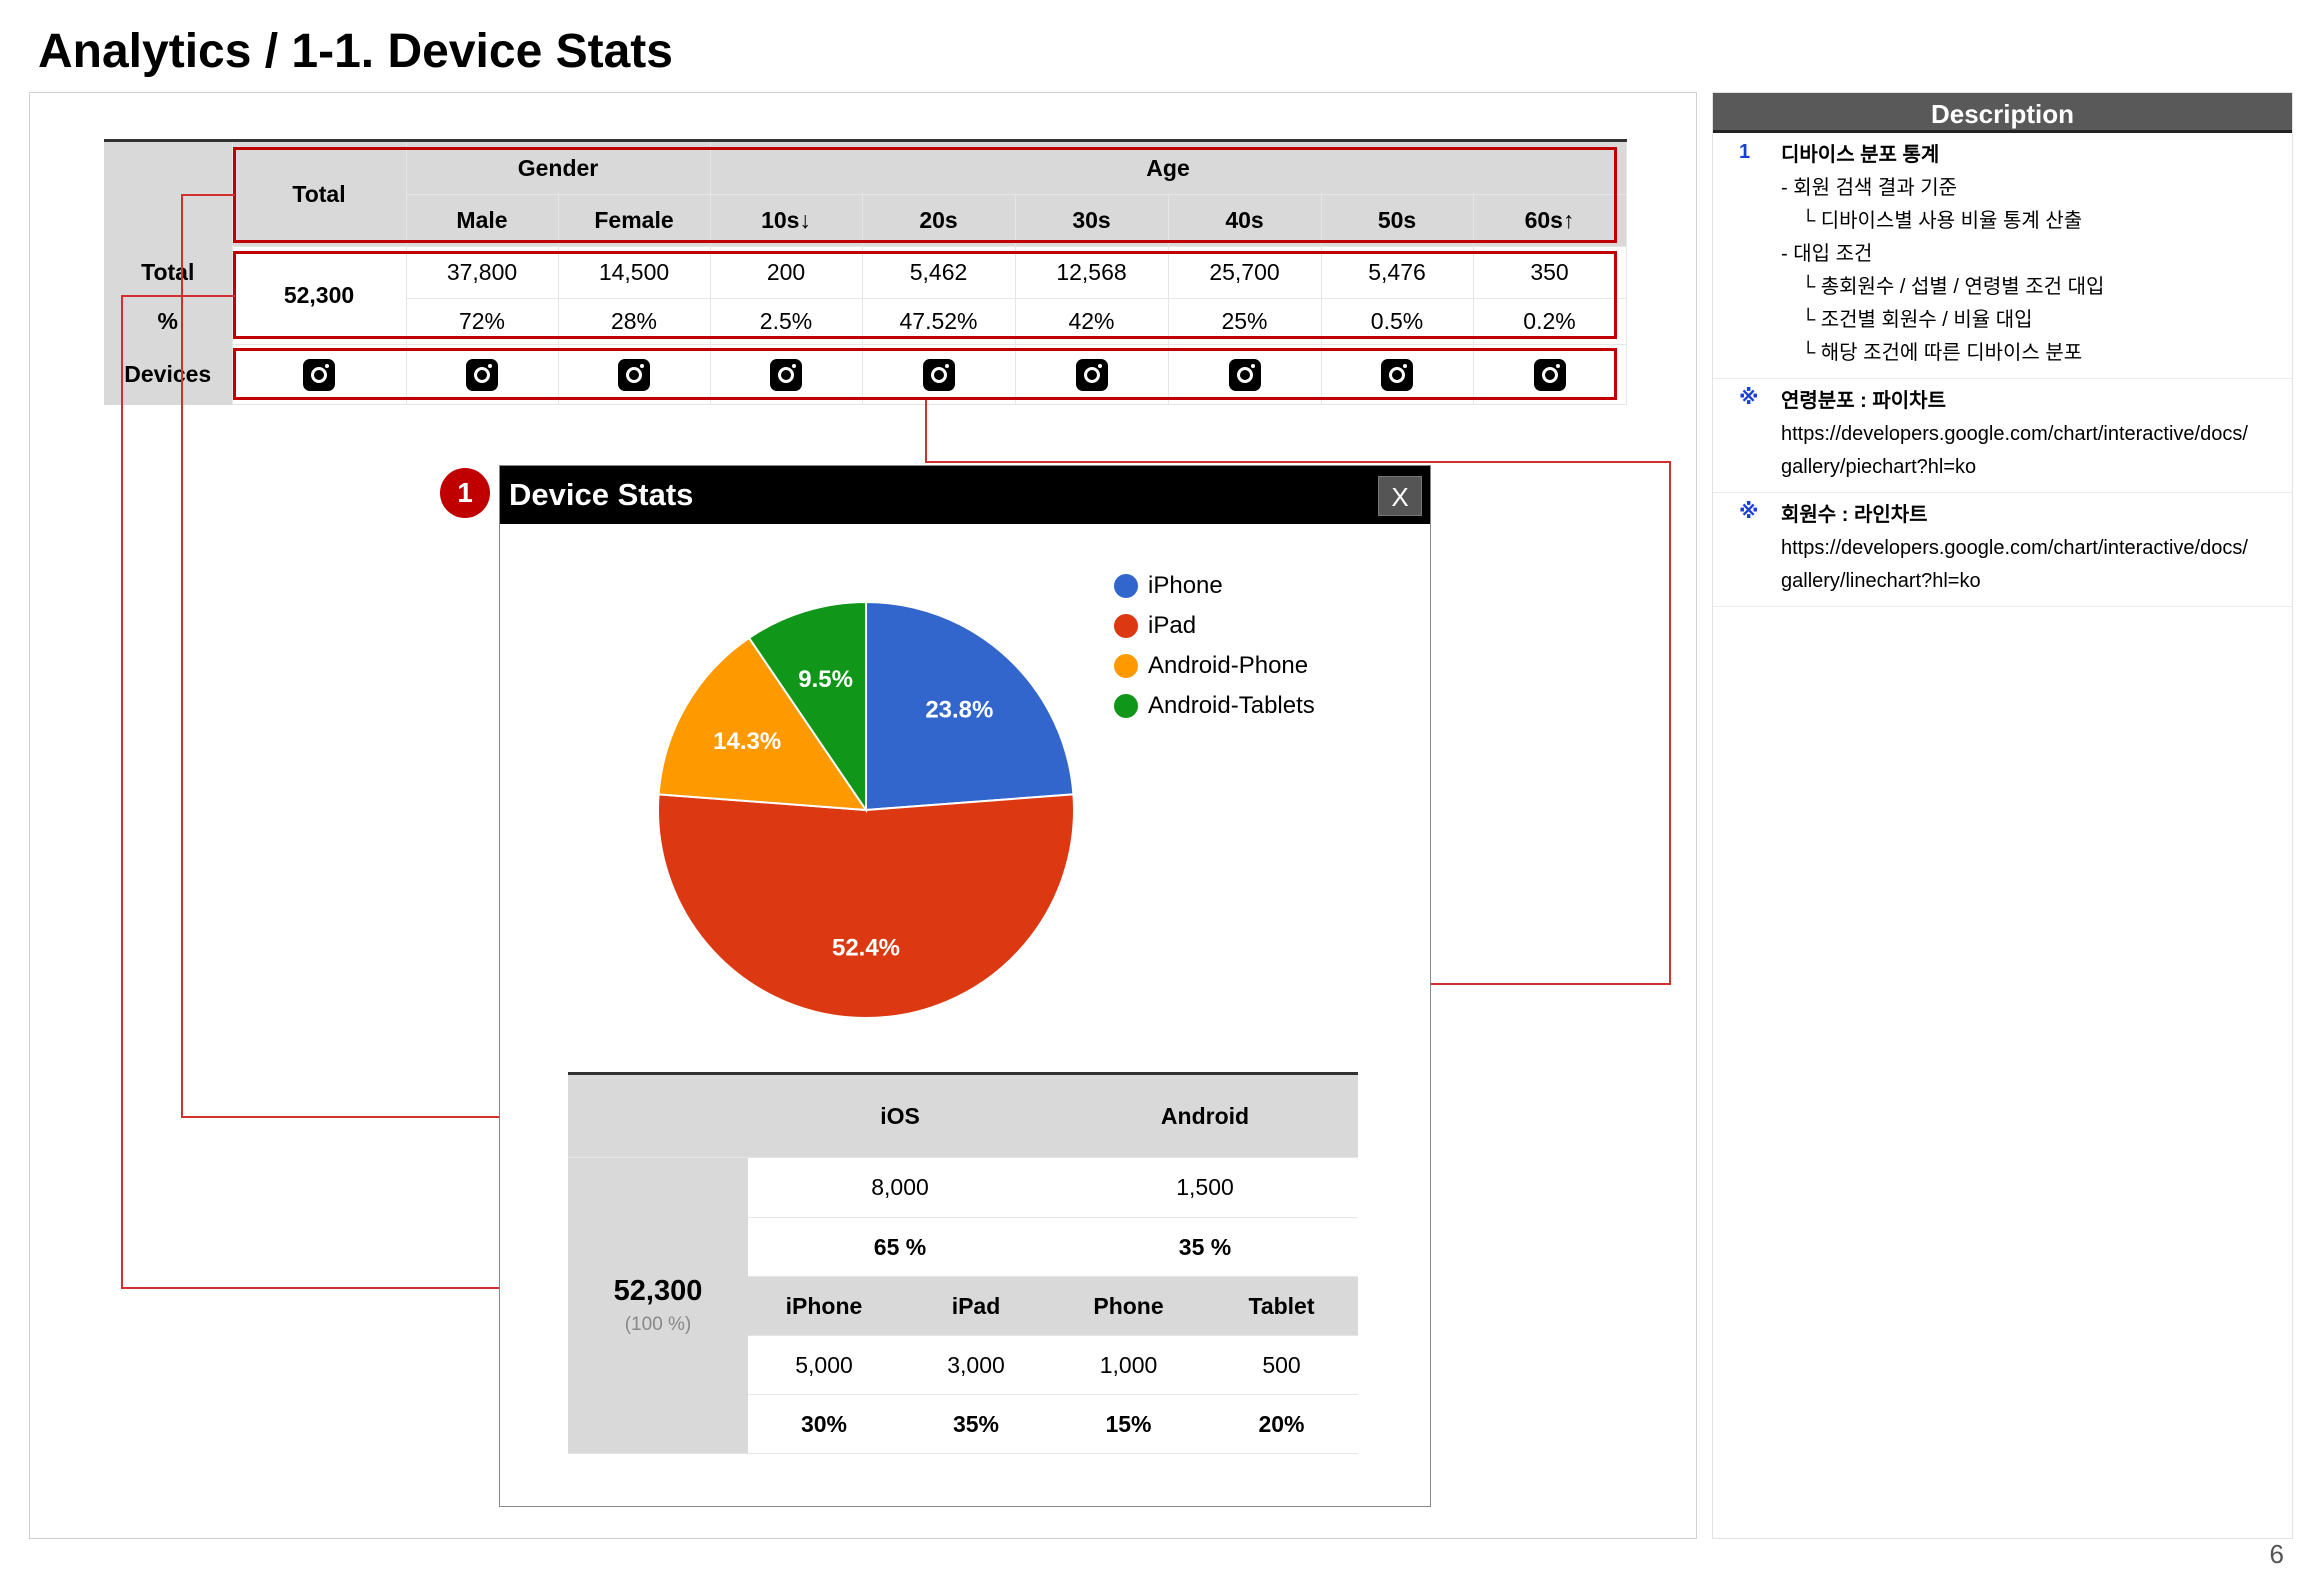 The height and width of the screenshot is (1594, 2308). Describe the element at coordinates (976, 1365) in the screenshot. I see `device-count: 3,000` at that location.